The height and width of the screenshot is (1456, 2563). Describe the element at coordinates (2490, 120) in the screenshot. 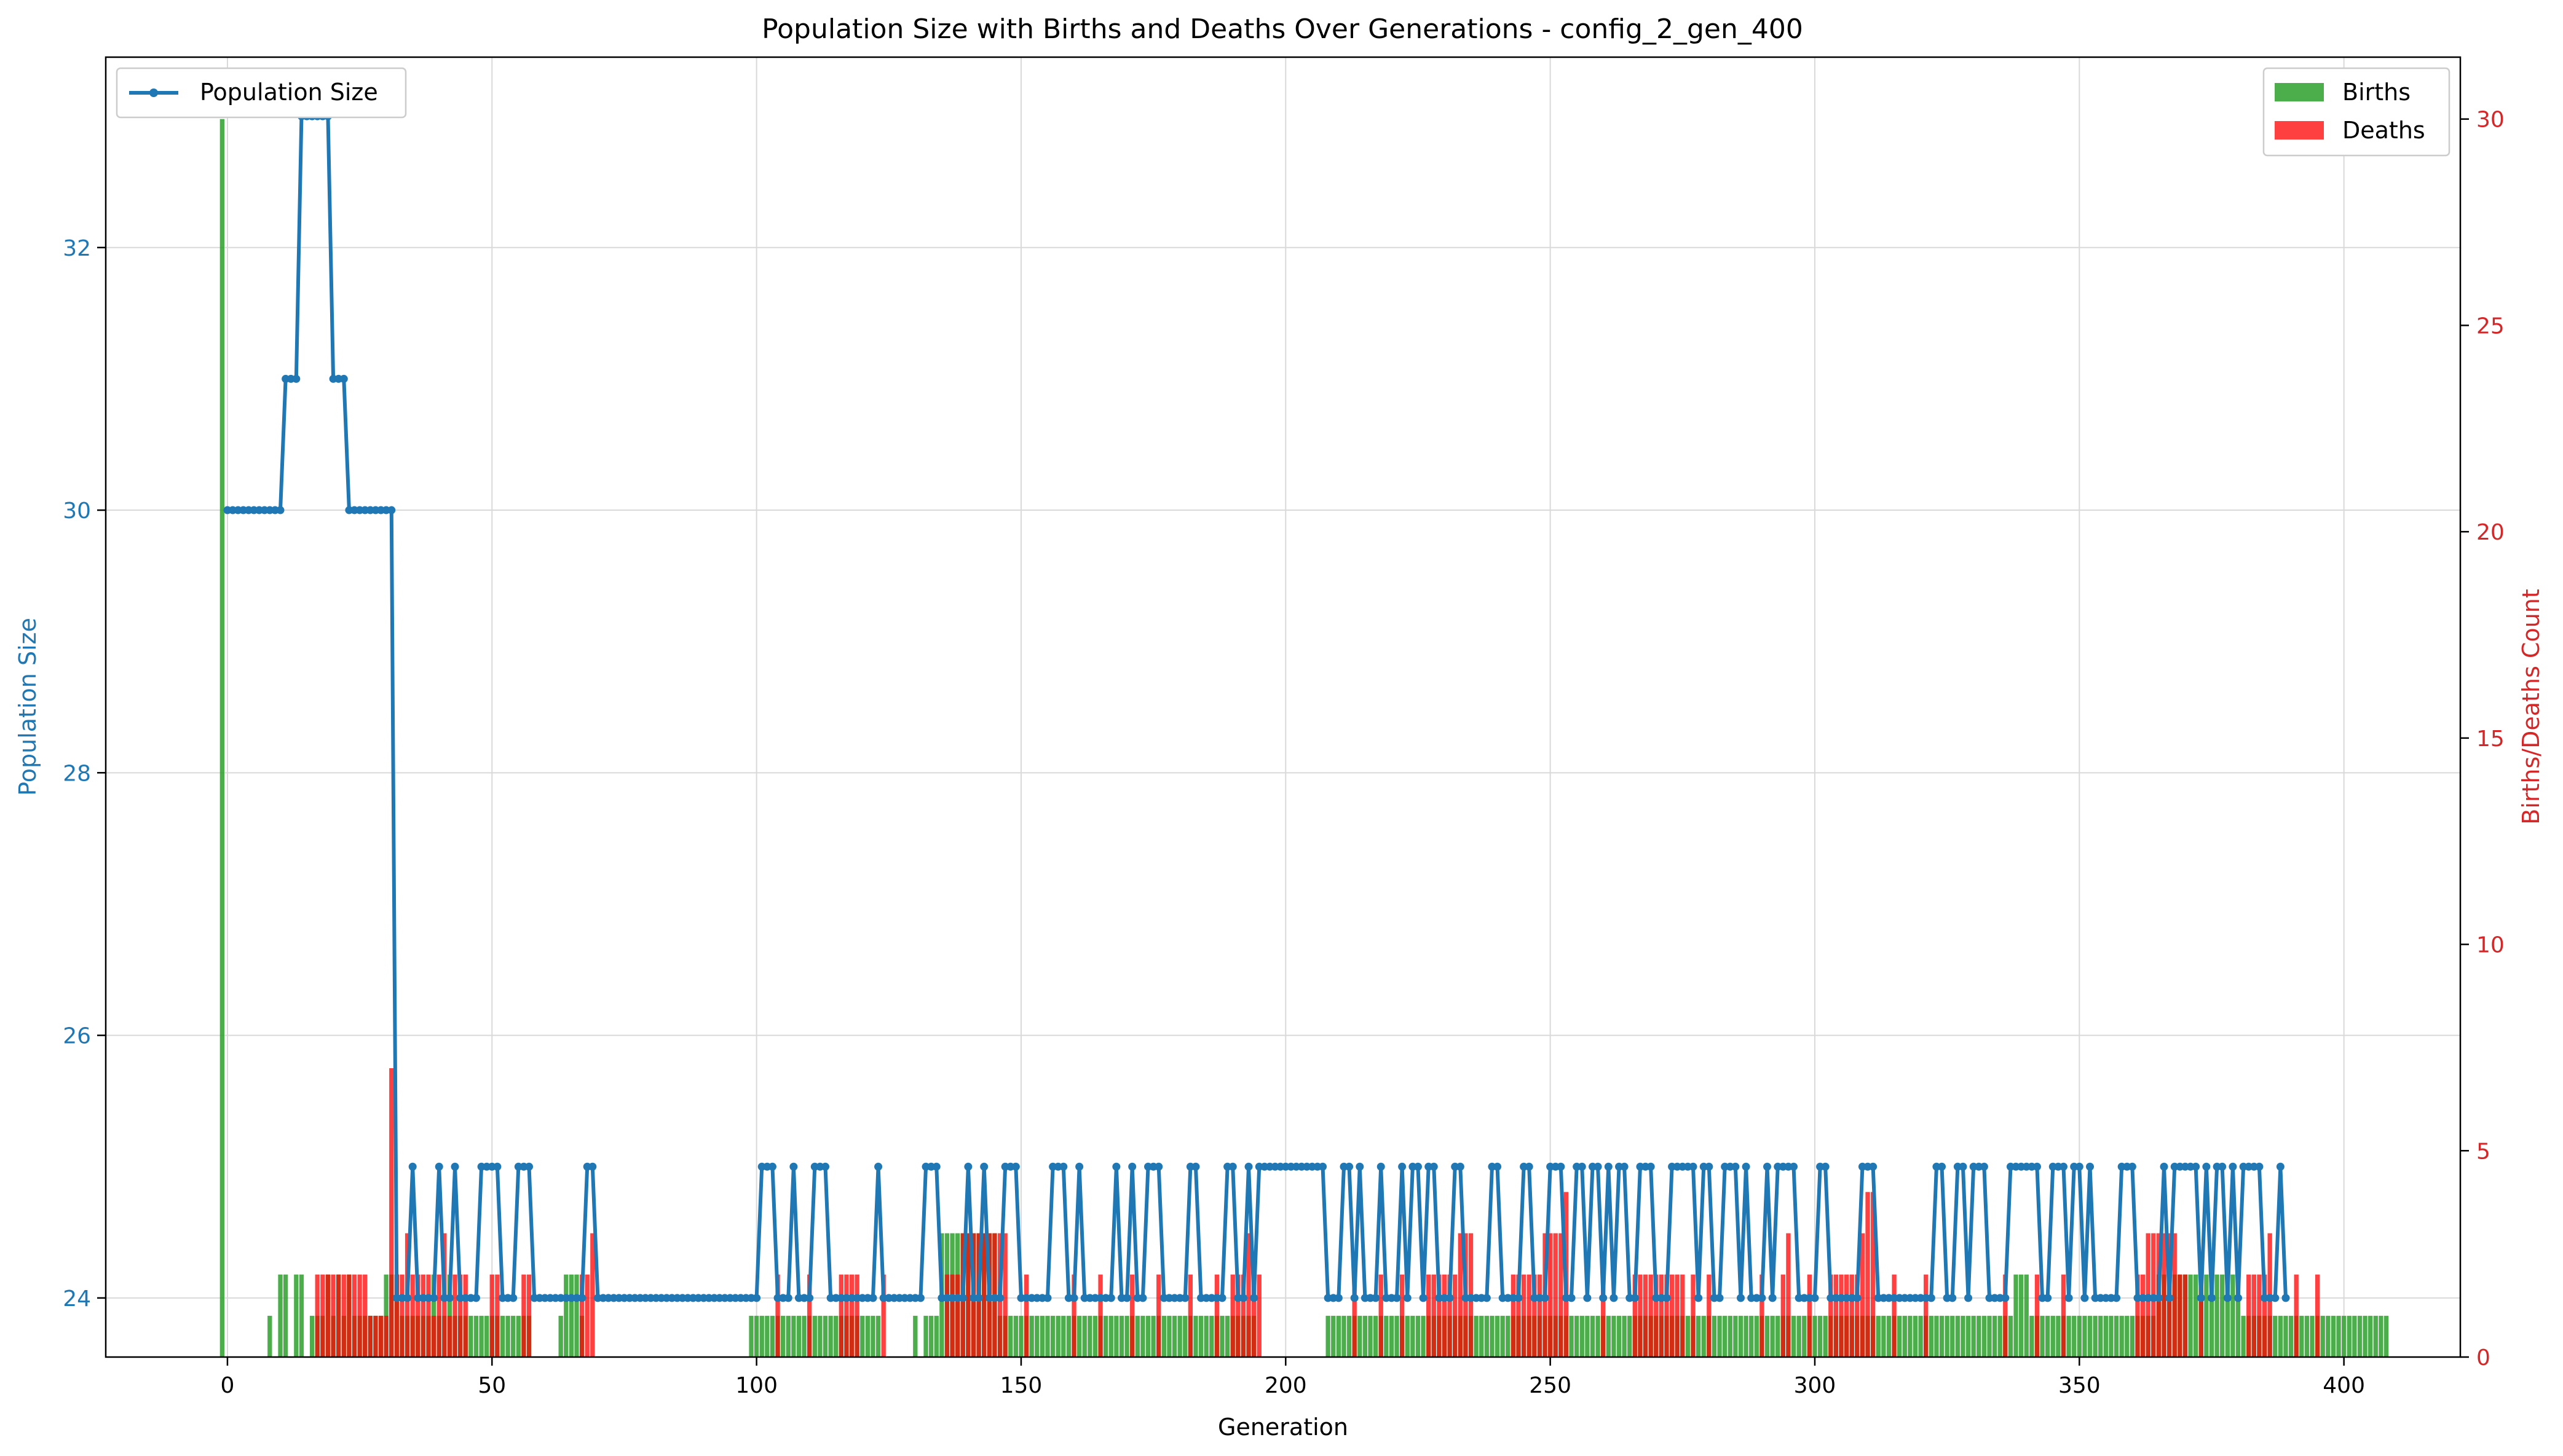

I see `y-right-tick-label: 30` at that location.